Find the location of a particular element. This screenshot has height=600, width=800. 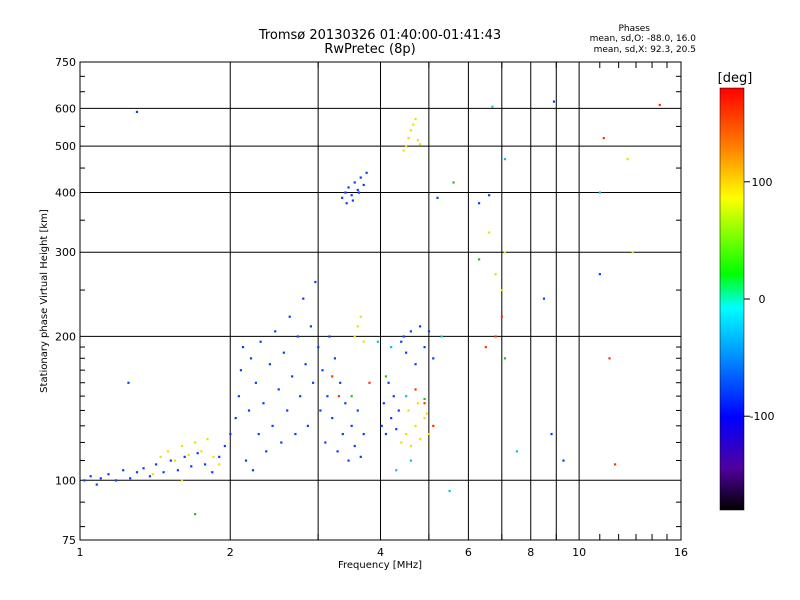

colorbar-tick-label: 0 is located at coordinates (762, 299).